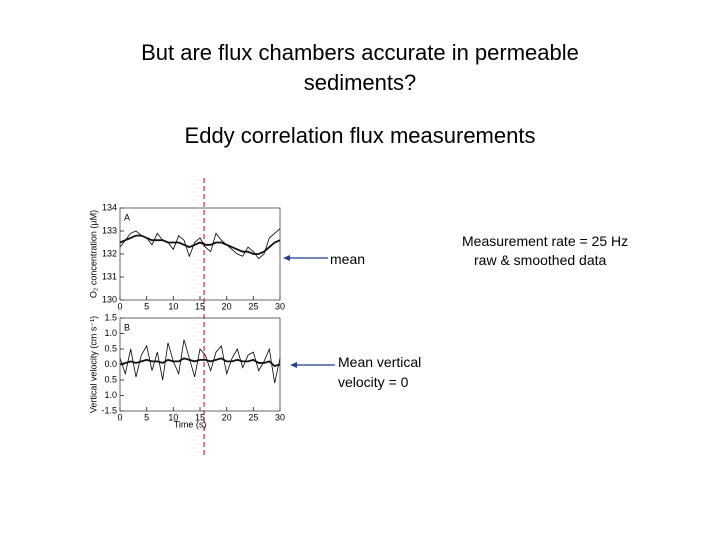 Image resolution: width=720 pixels, height=540 pixels. I want to click on y-tick-label: 132, so click(109, 253).